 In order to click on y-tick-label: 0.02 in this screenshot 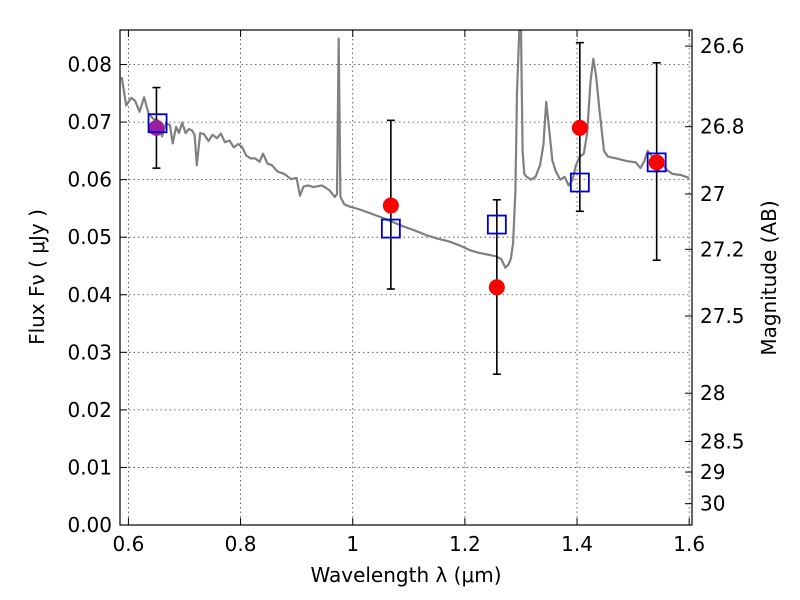, I will do `click(89, 410)`.